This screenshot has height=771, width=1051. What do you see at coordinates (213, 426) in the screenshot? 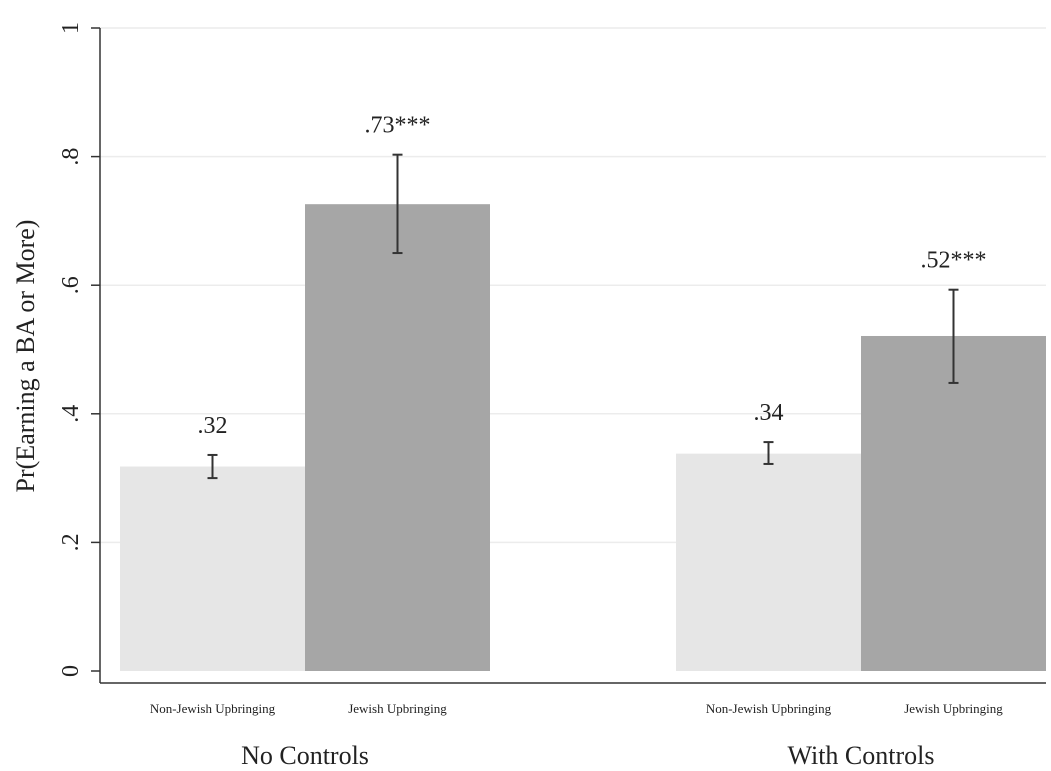
I see `data-label: .32` at bounding box center [213, 426].